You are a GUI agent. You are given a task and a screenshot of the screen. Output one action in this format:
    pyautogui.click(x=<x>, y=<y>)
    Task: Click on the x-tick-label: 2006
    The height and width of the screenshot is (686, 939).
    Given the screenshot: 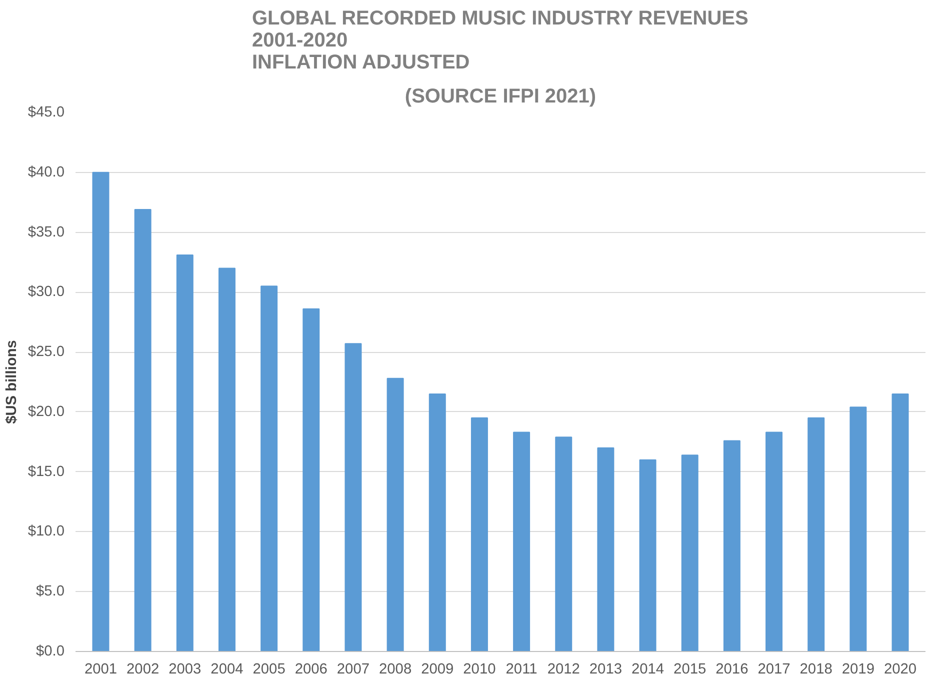 What is the action you would take?
    pyautogui.click(x=311, y=670)
    